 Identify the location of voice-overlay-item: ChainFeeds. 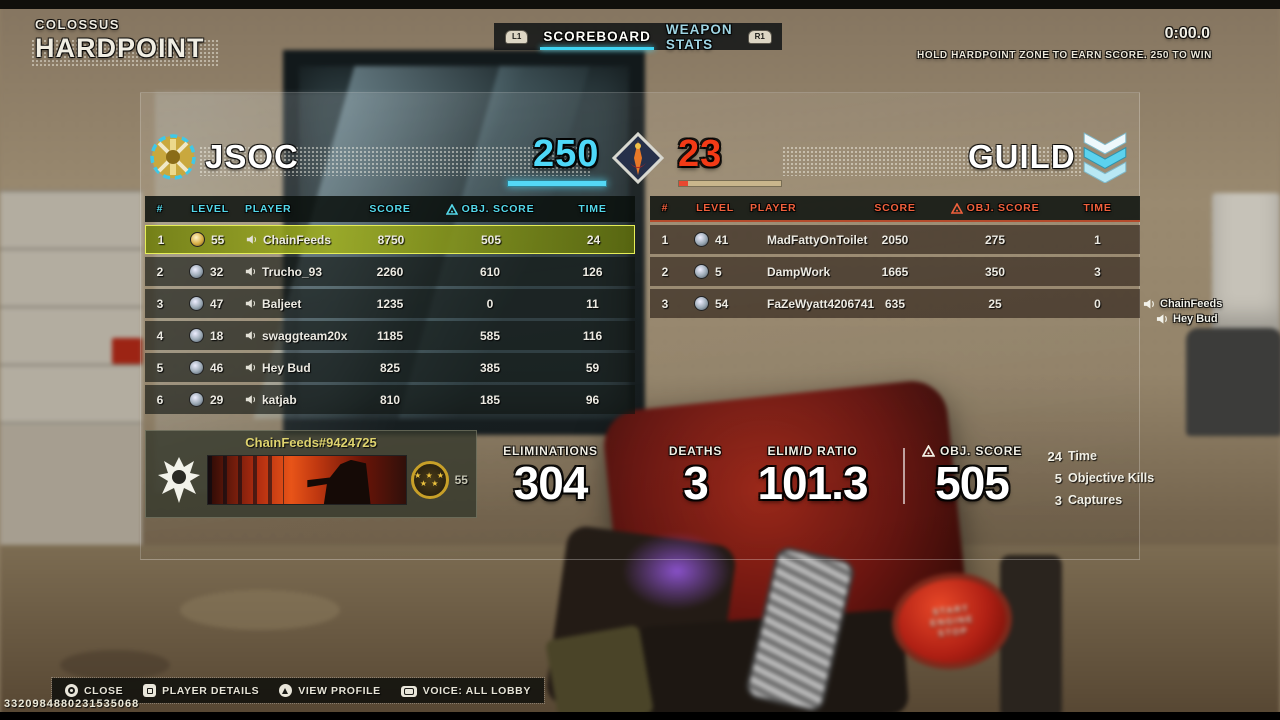
(1182, 303).